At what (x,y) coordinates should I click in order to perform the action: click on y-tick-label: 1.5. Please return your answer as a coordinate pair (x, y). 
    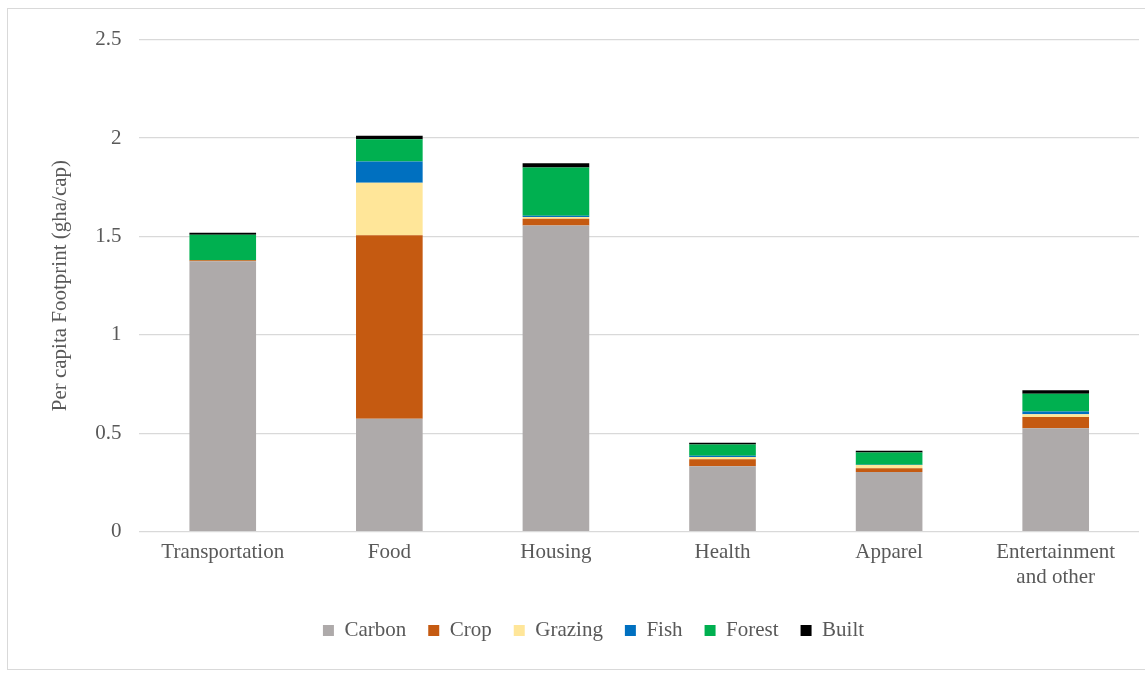
    Looking at the image, I should click on (108, 234).